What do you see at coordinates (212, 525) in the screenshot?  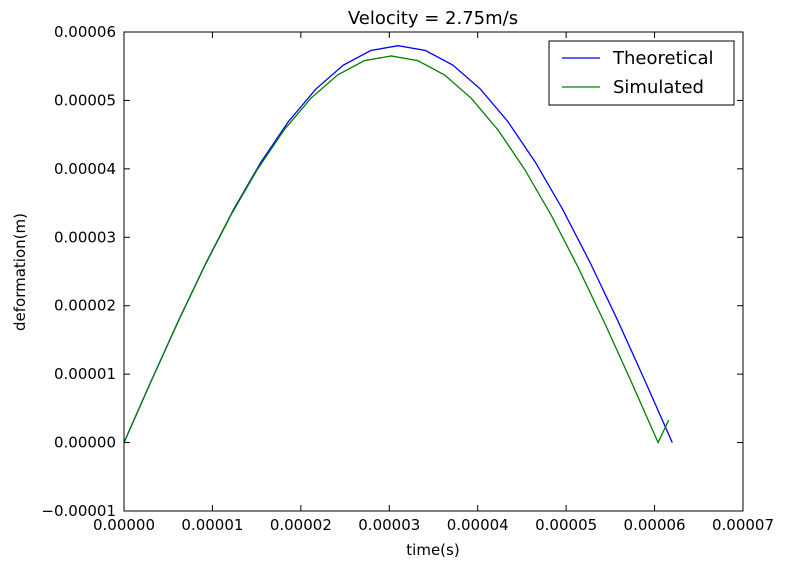 I see `x-tick-label: 0.00001` at bounding box center [212, 525].